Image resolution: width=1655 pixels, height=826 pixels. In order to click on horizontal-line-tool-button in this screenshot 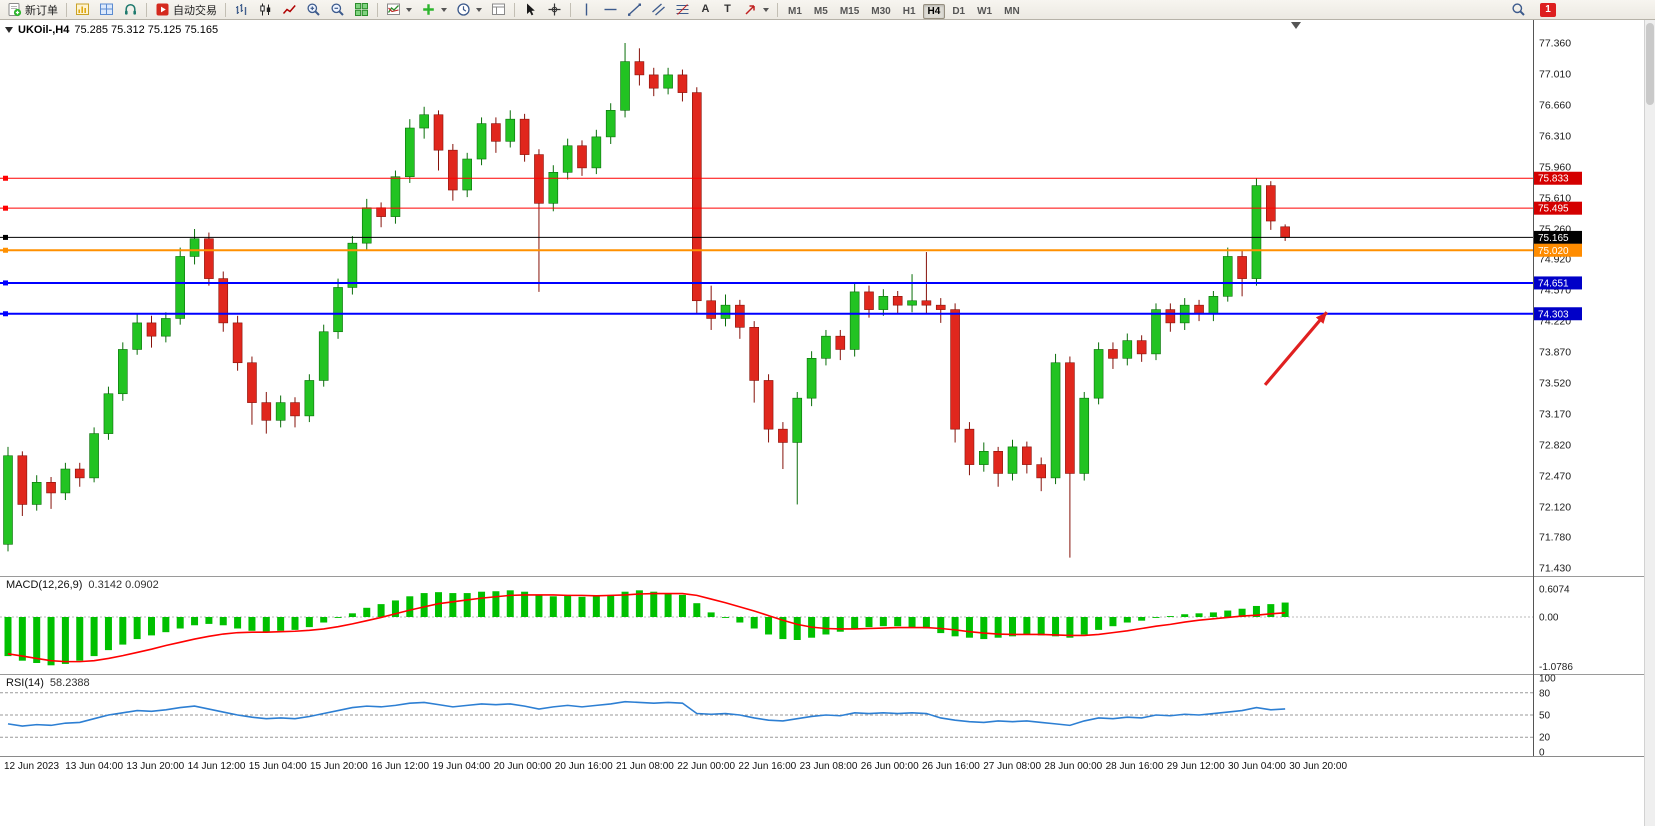, I will do `click(610, 10)`.